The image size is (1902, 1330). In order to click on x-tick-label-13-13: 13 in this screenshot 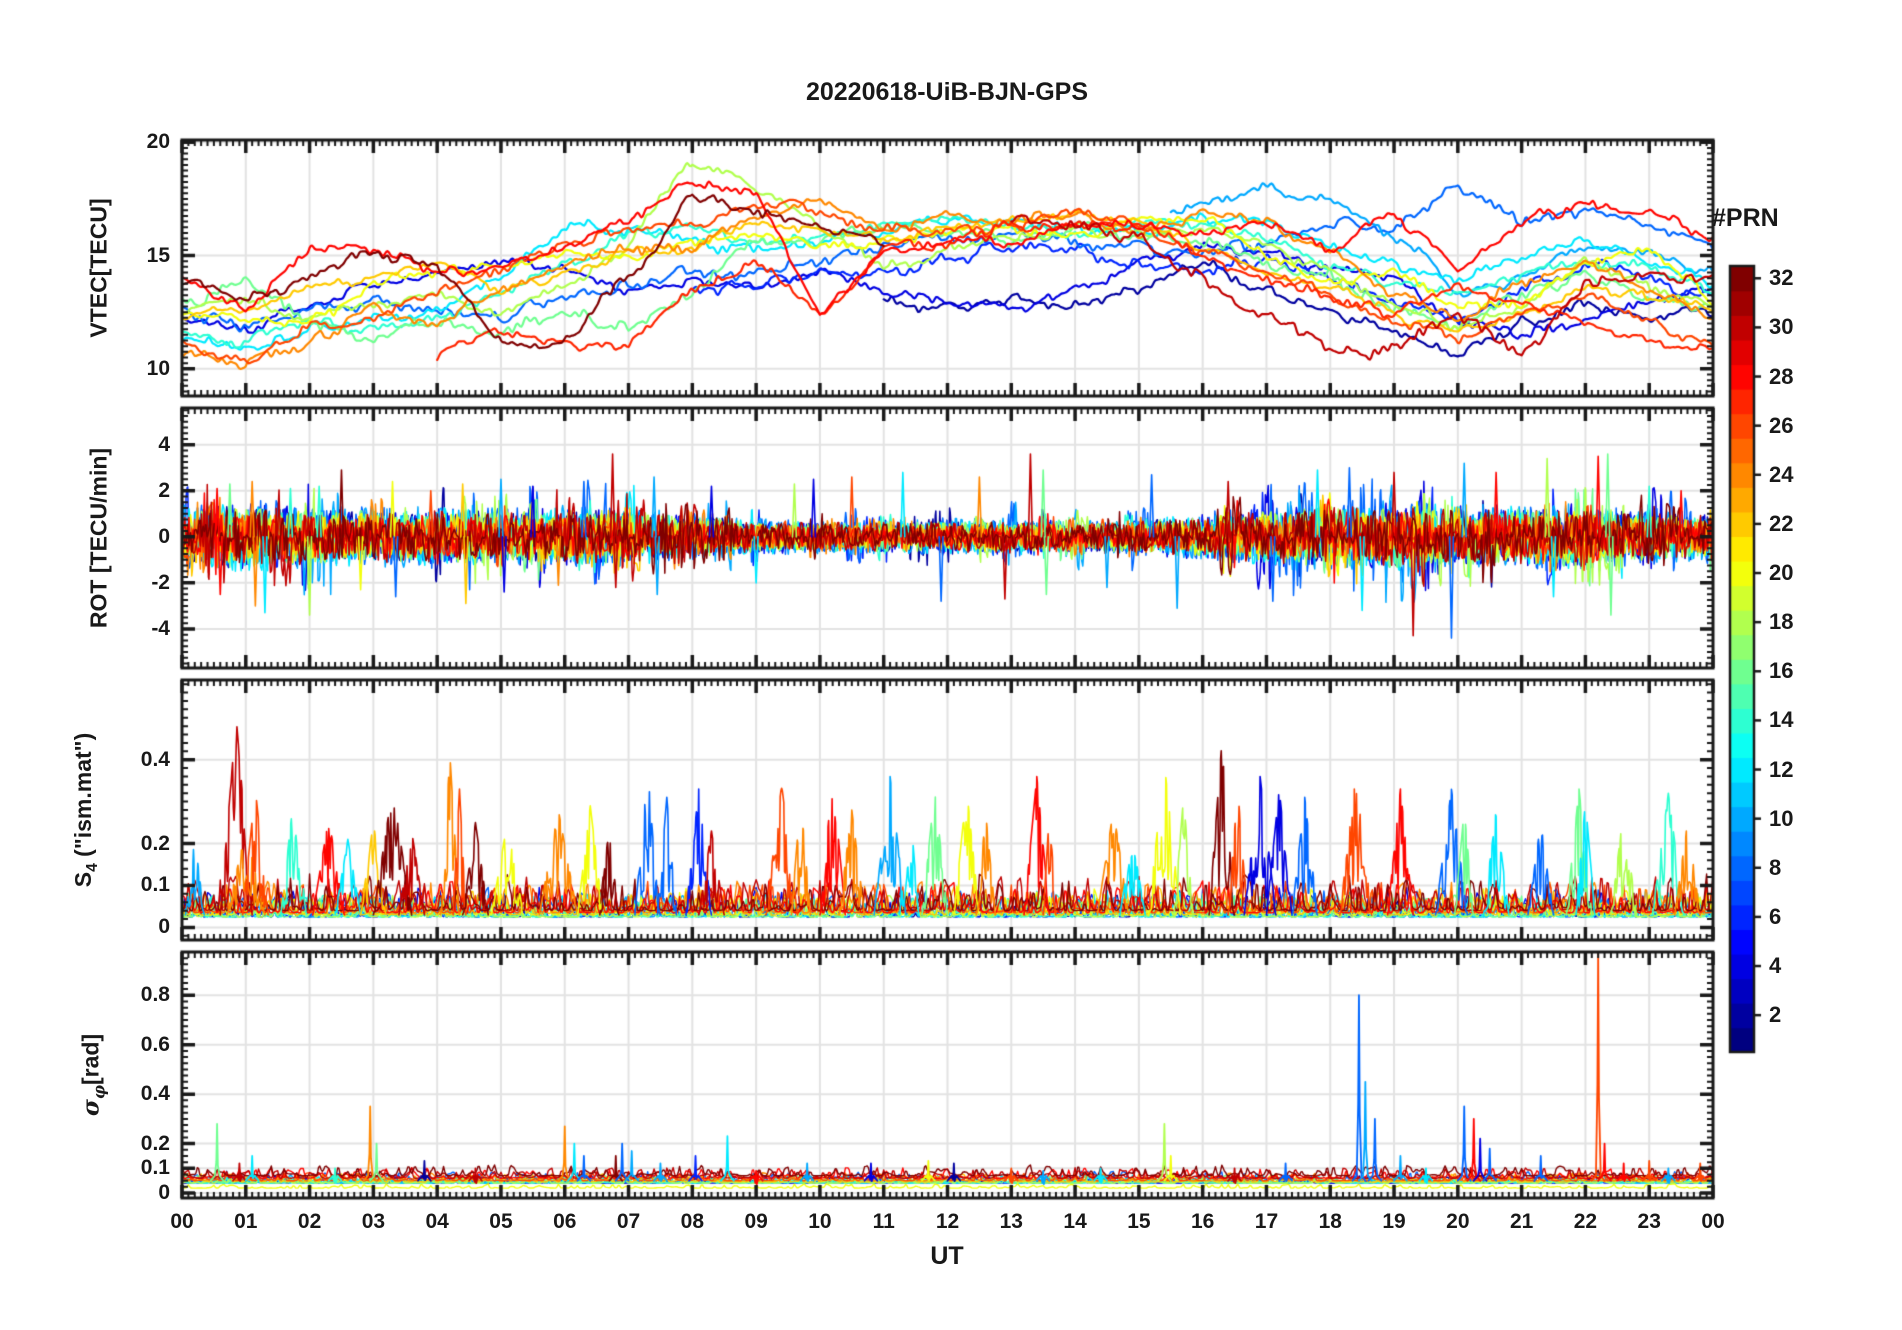, I will do `click(1011, 1221)`.